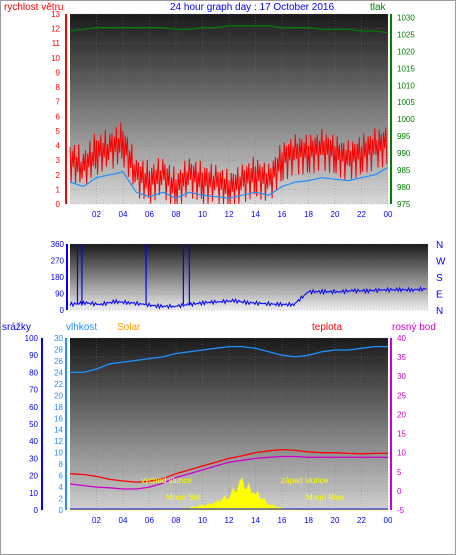 The width and height of the screenshot is (456, 555). What do you see at coordinates (55, 14) in the screenshot?
I see `wind-tick-label: 13` at bounding box center [55, 14].